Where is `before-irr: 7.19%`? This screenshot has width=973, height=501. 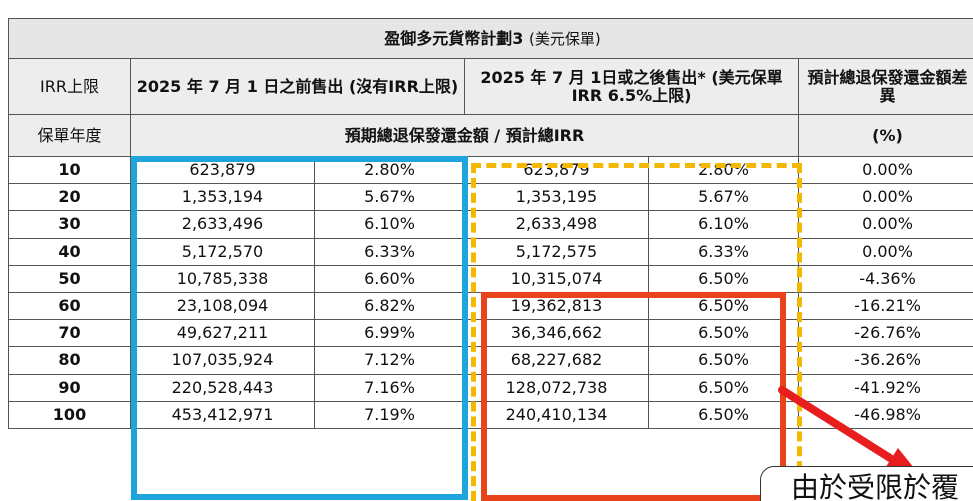
before-irr: 7.19% is located at coordinates (389, 414).